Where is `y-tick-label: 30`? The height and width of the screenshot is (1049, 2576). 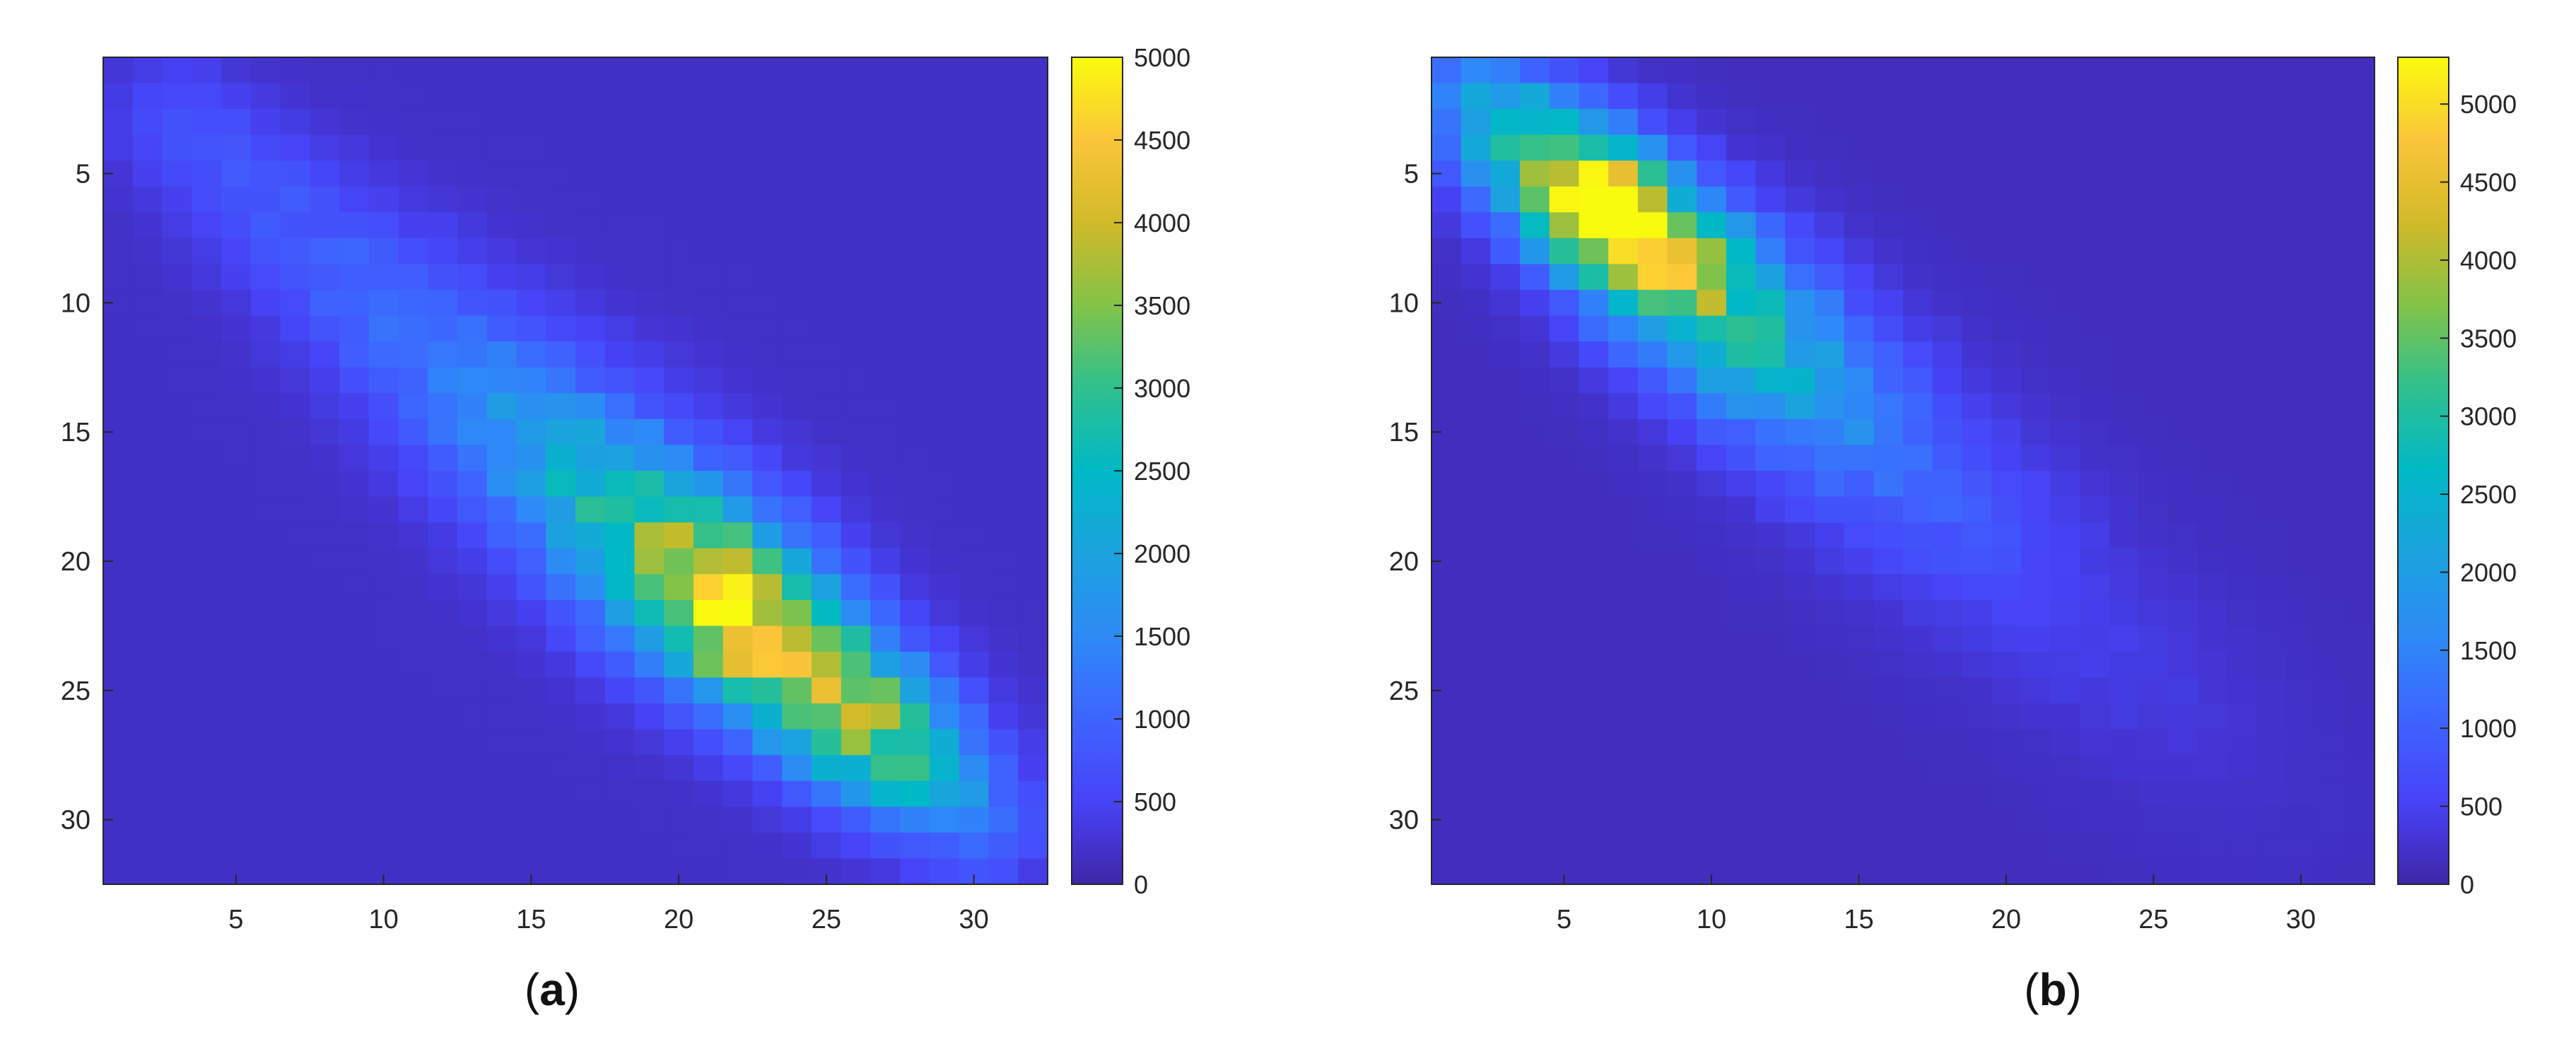 y-tick-label: 30 is located at coordinates (75, 821).